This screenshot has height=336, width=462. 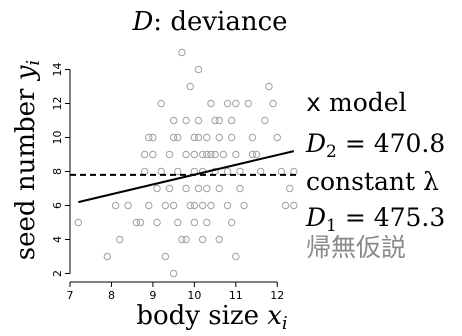 I want to click on annotation-d1-sub: 1, so click(x=331, y=226).